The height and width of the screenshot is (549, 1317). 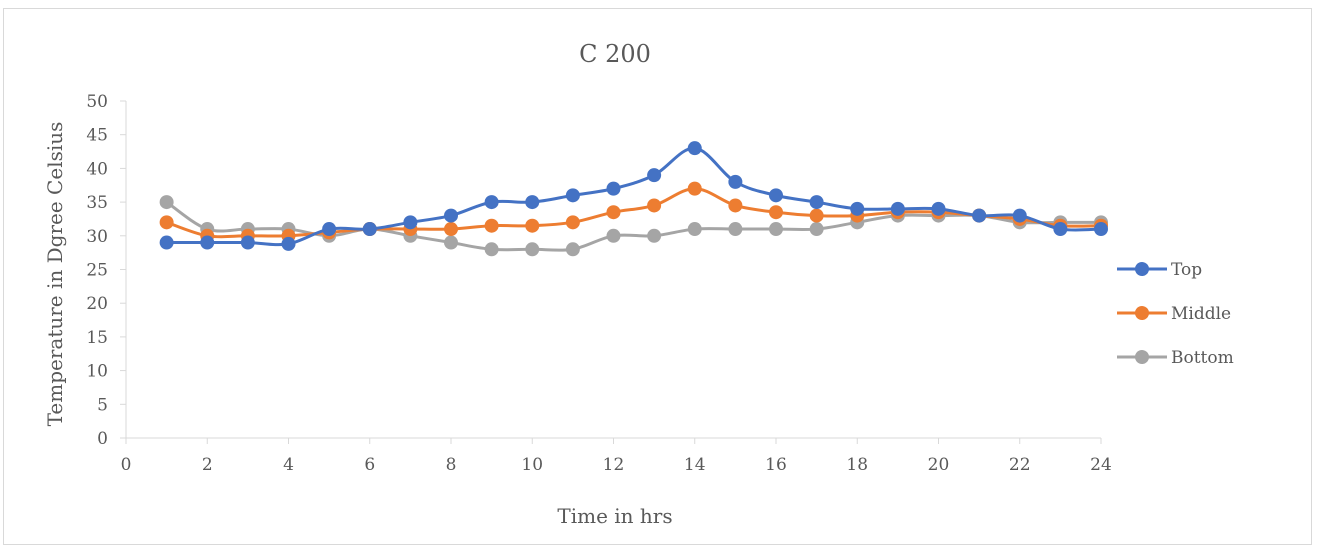 What do you see at coordinates (1142, 313) in the screenshot?
I see `legend-marker-middle` at bounding box center [1142, 313].